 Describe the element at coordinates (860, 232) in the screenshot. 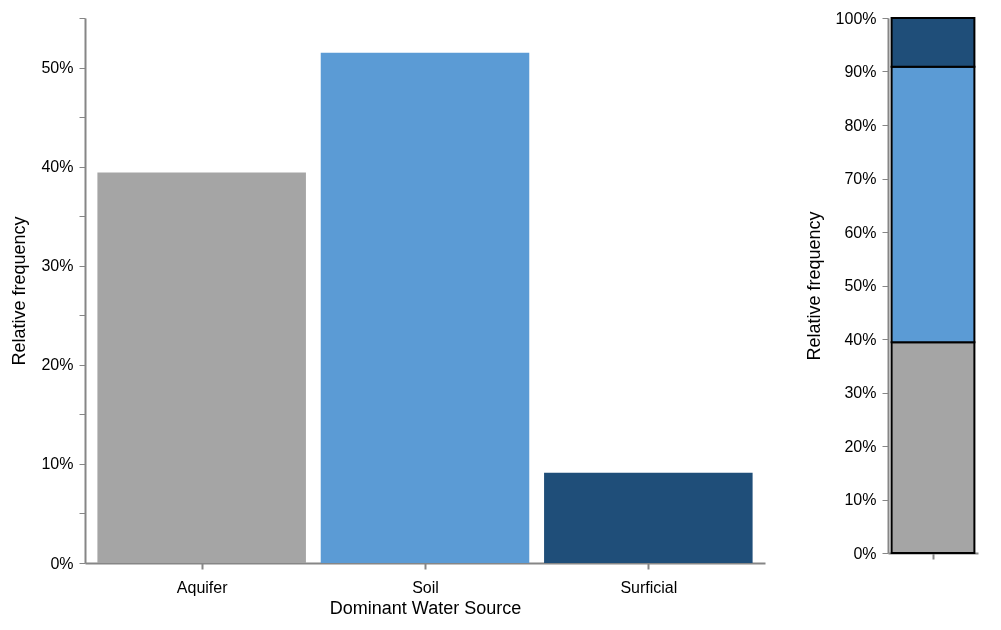

I see `y-tick-label: 60%` at that location.